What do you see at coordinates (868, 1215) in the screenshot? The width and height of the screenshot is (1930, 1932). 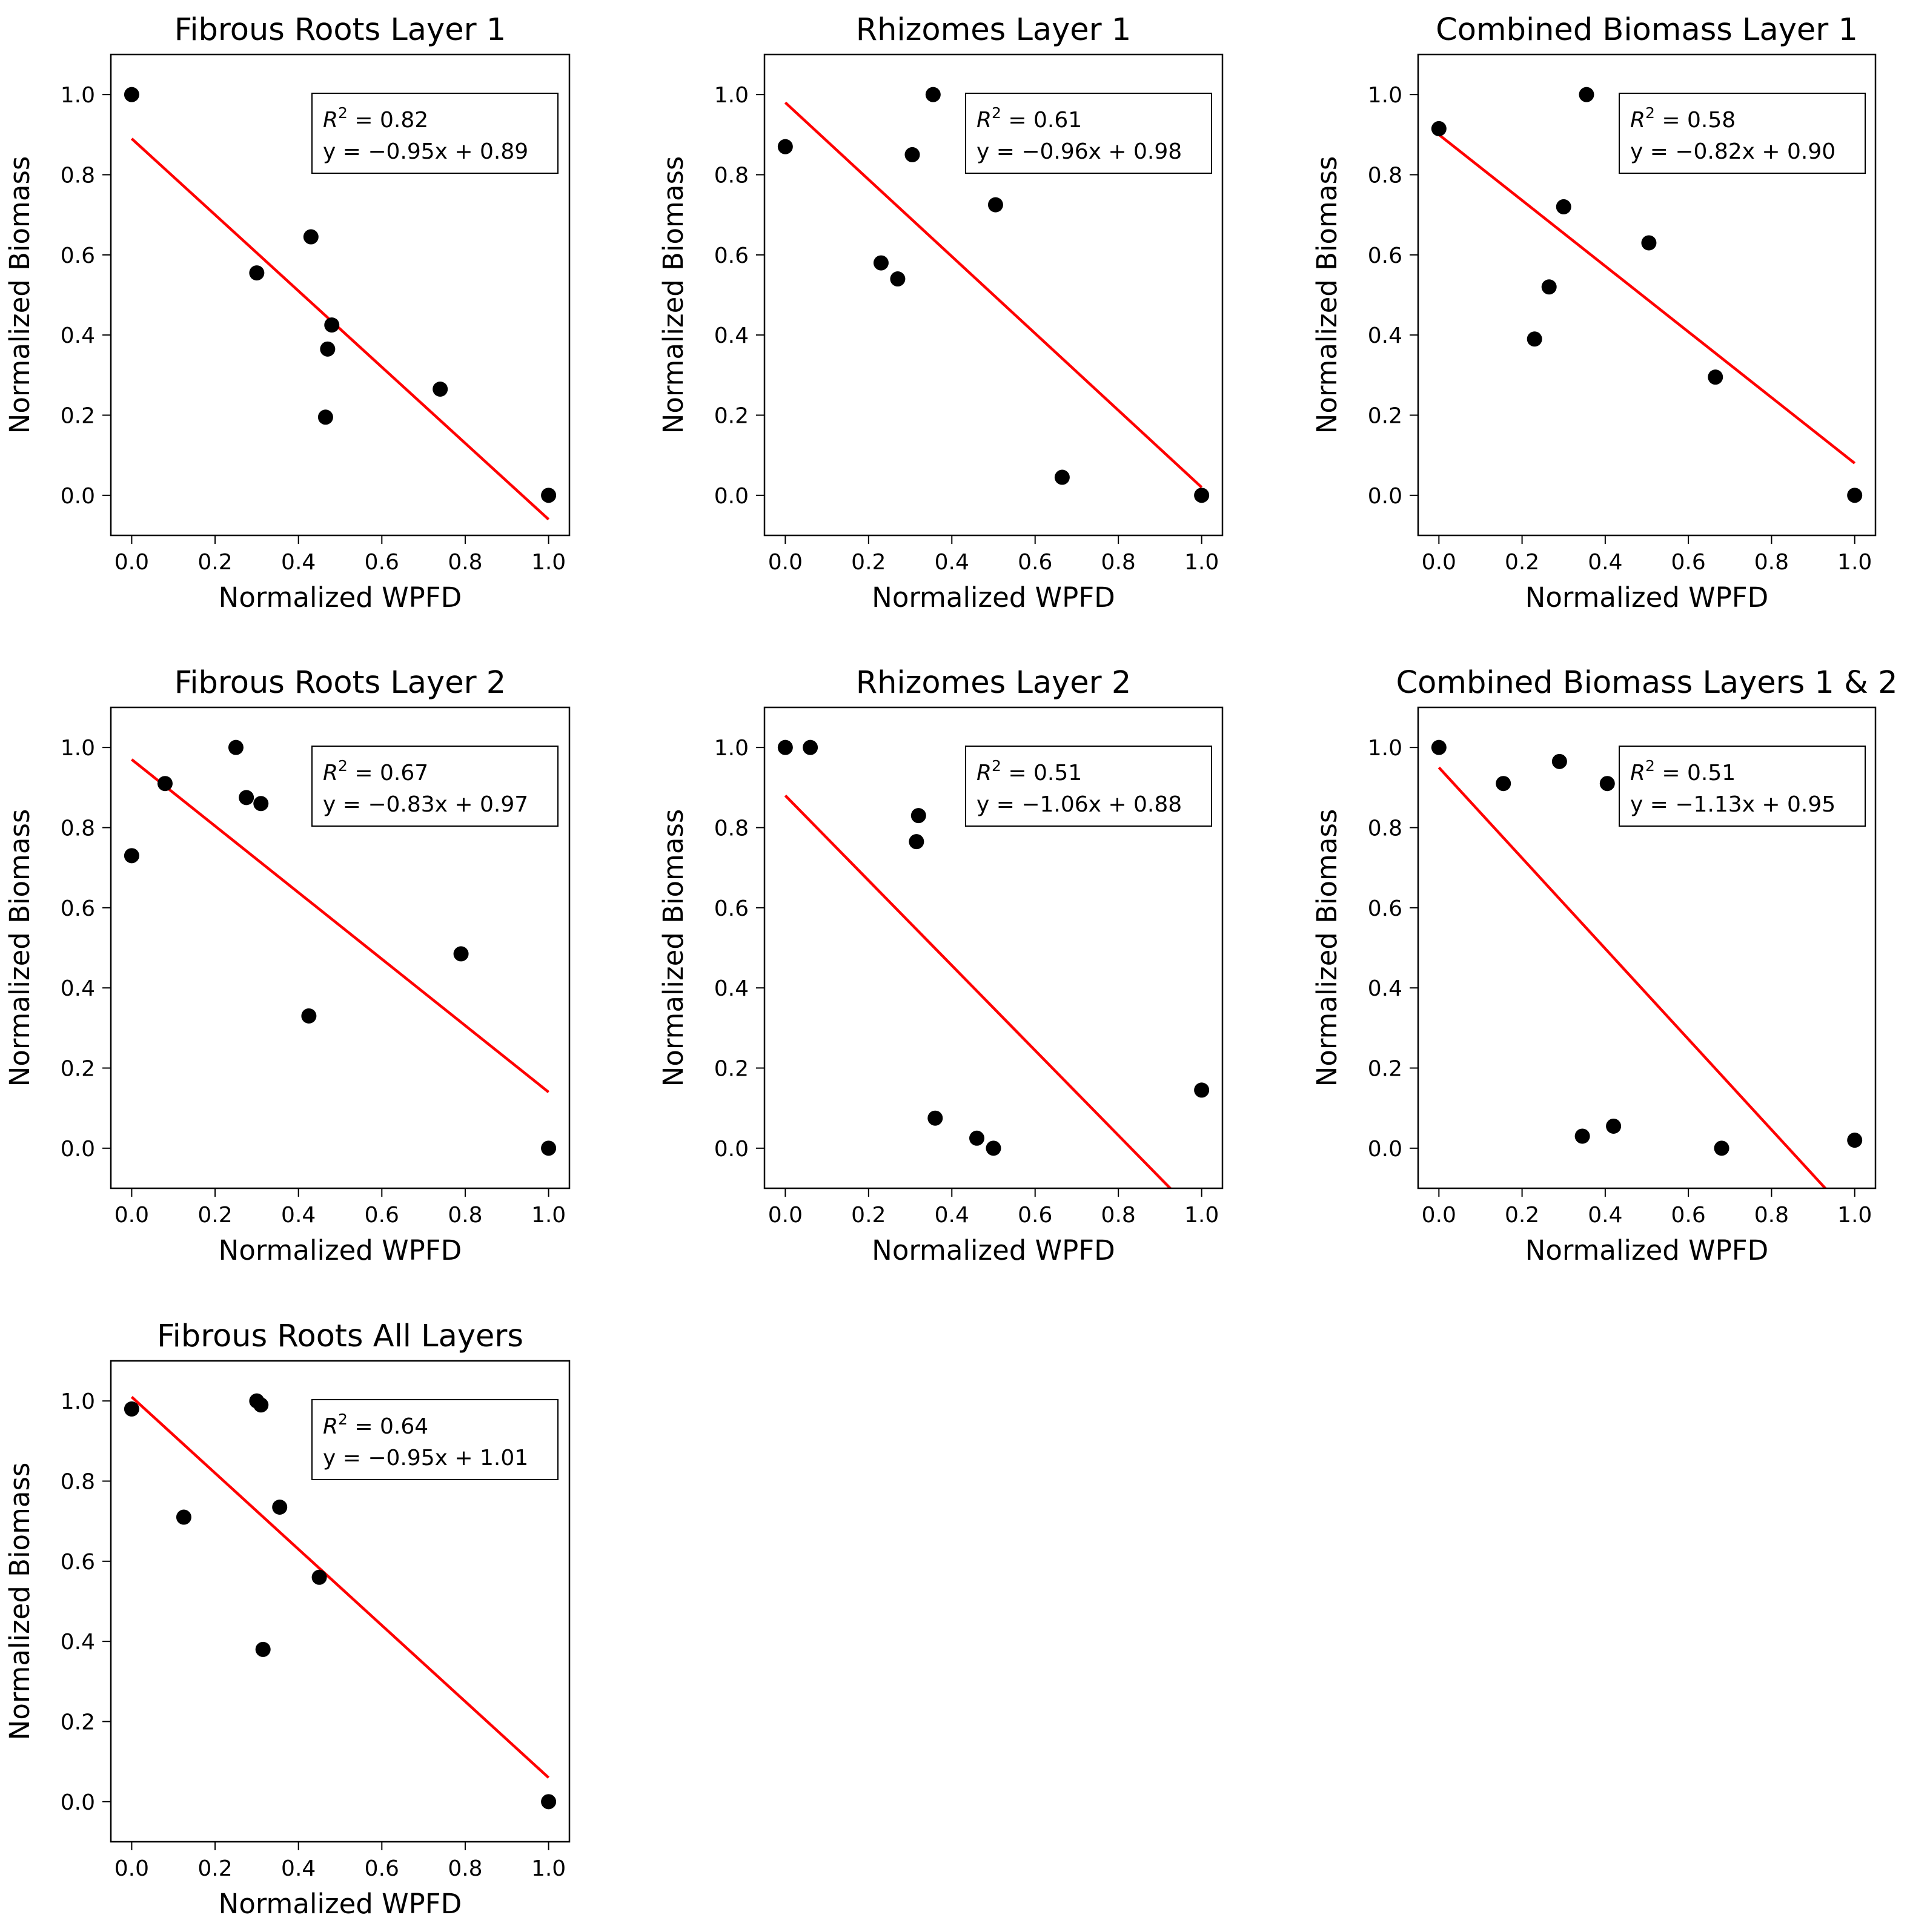 I see `x-tick-label: 0.2` at bounding box center [868, 1215].